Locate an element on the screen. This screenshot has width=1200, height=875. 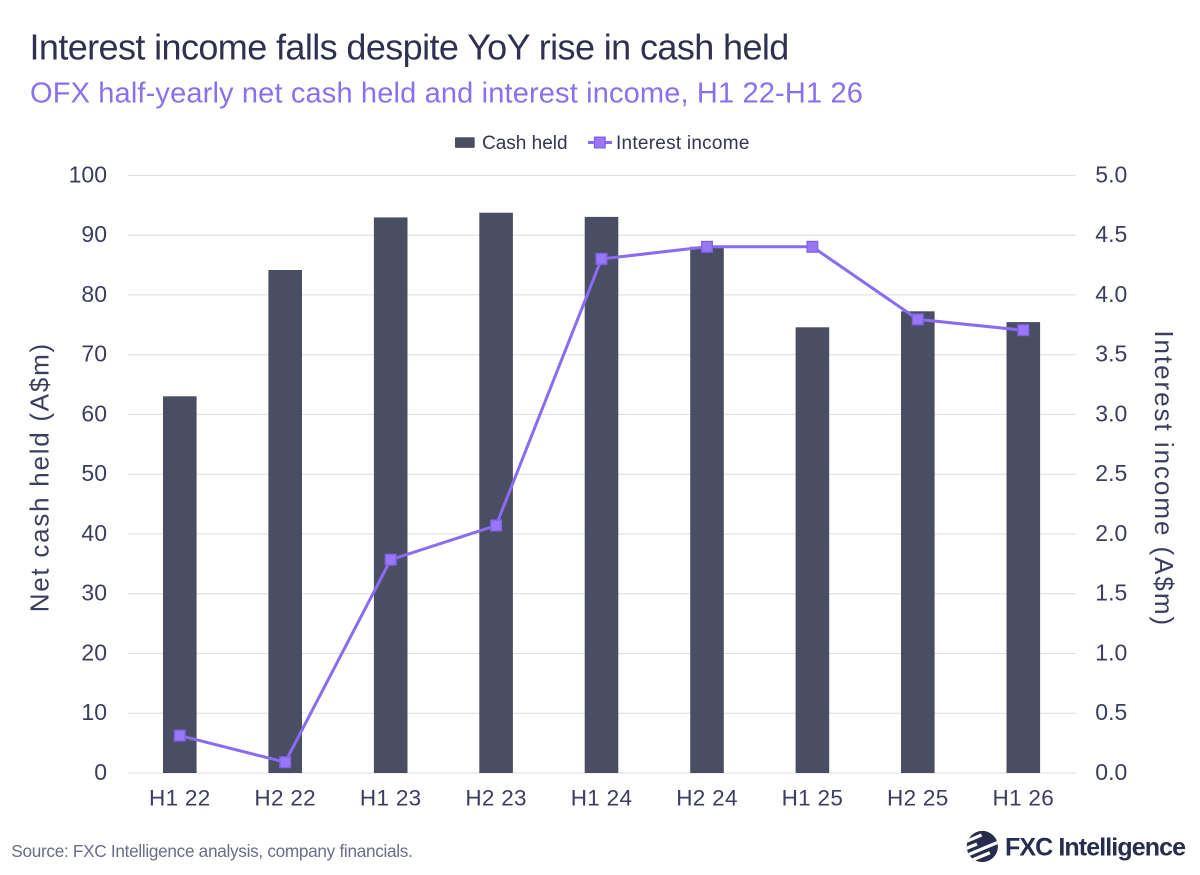
svg-text: Net cash held (A$m) is located at coordinates (40, 477).